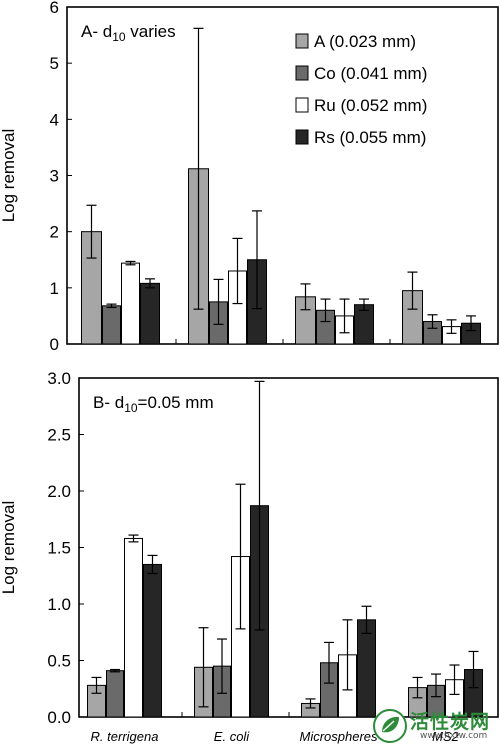 The image size is (500, 748). What do you see at coordinates (59, 378) in the screenshot?
I see `y-tick-label: 3.0` at bounding box center [59, 378].